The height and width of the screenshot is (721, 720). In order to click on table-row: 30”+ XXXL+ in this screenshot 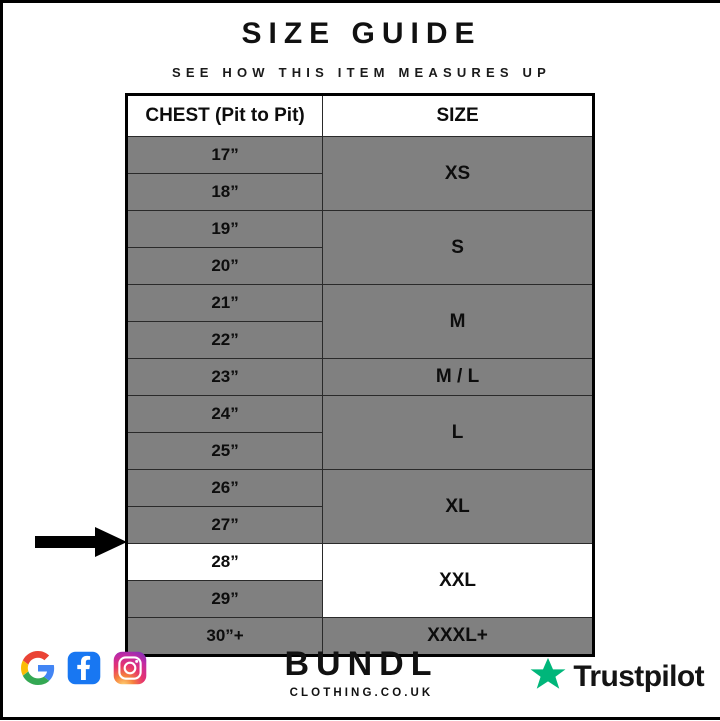, I will do `click(359, 636)`.